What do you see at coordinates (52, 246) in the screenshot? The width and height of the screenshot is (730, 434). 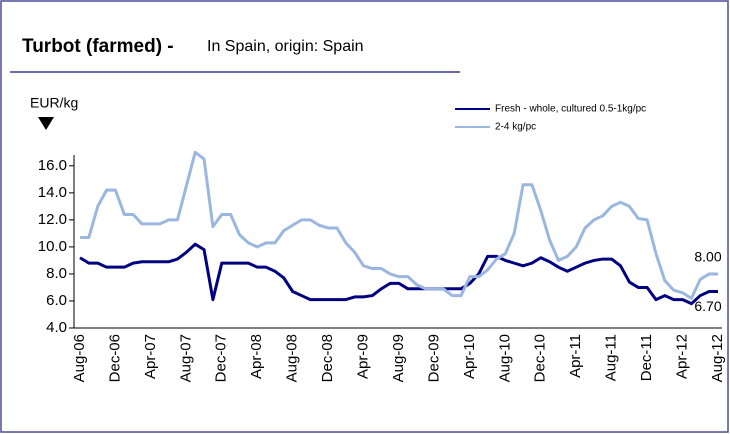 I see `y-tick-label: 10.0` at bounding box center [52, 246].